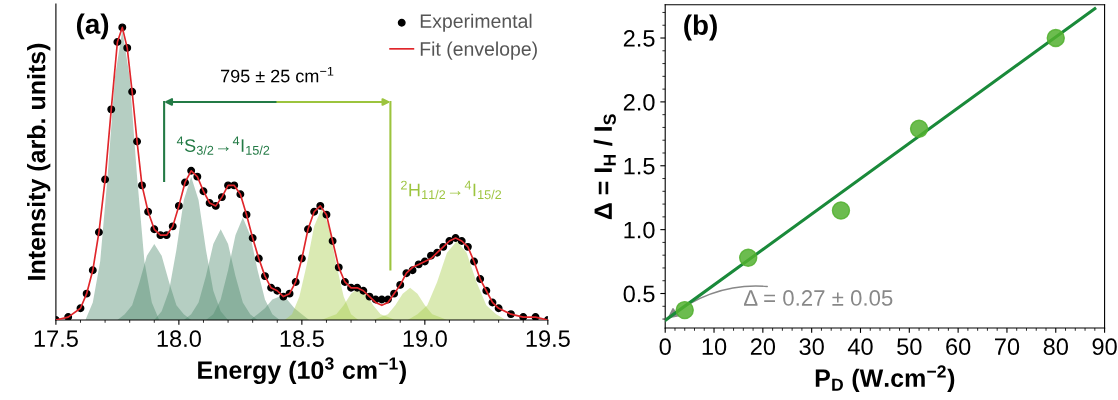  What do you see at coordinates (604, 167) in the screenshot?
I see `y-axis-title: Δ = I$_{H}$ / I$_{S}$` at bounding box center [604, 167].